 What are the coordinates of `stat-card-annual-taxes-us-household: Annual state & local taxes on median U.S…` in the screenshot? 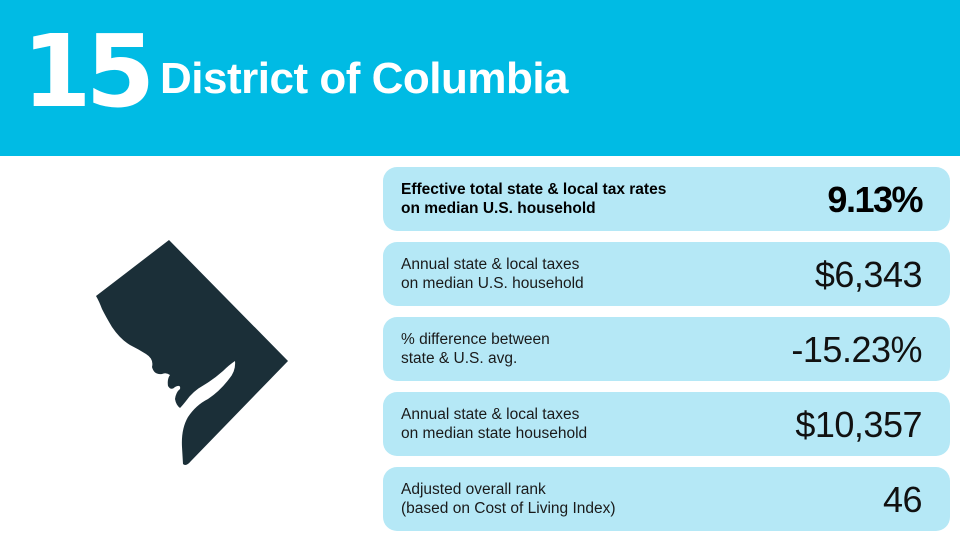 It's located at (666, 274).